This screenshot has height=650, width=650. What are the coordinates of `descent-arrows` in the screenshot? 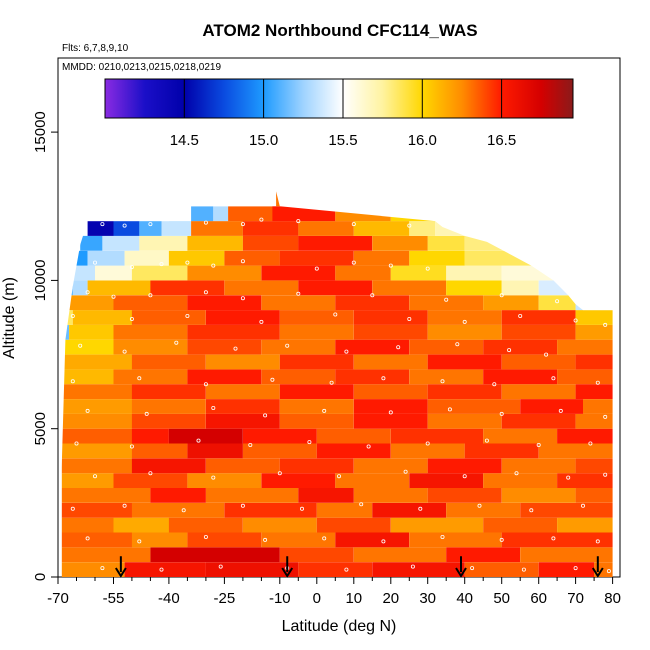 It's located at (359, 567).